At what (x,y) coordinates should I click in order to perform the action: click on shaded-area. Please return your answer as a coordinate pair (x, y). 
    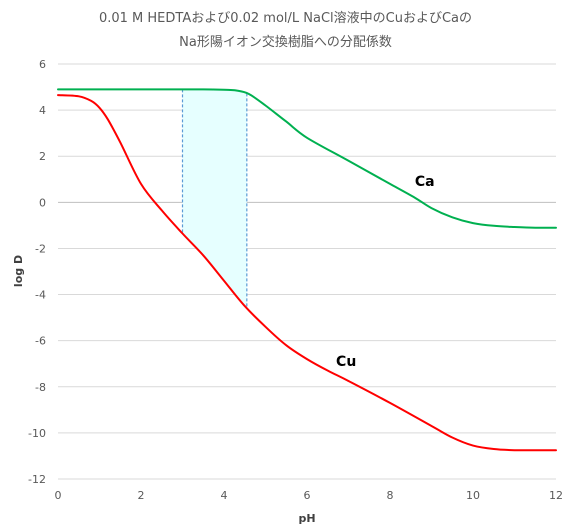
    Looking at the image, I should click on (214, 199).